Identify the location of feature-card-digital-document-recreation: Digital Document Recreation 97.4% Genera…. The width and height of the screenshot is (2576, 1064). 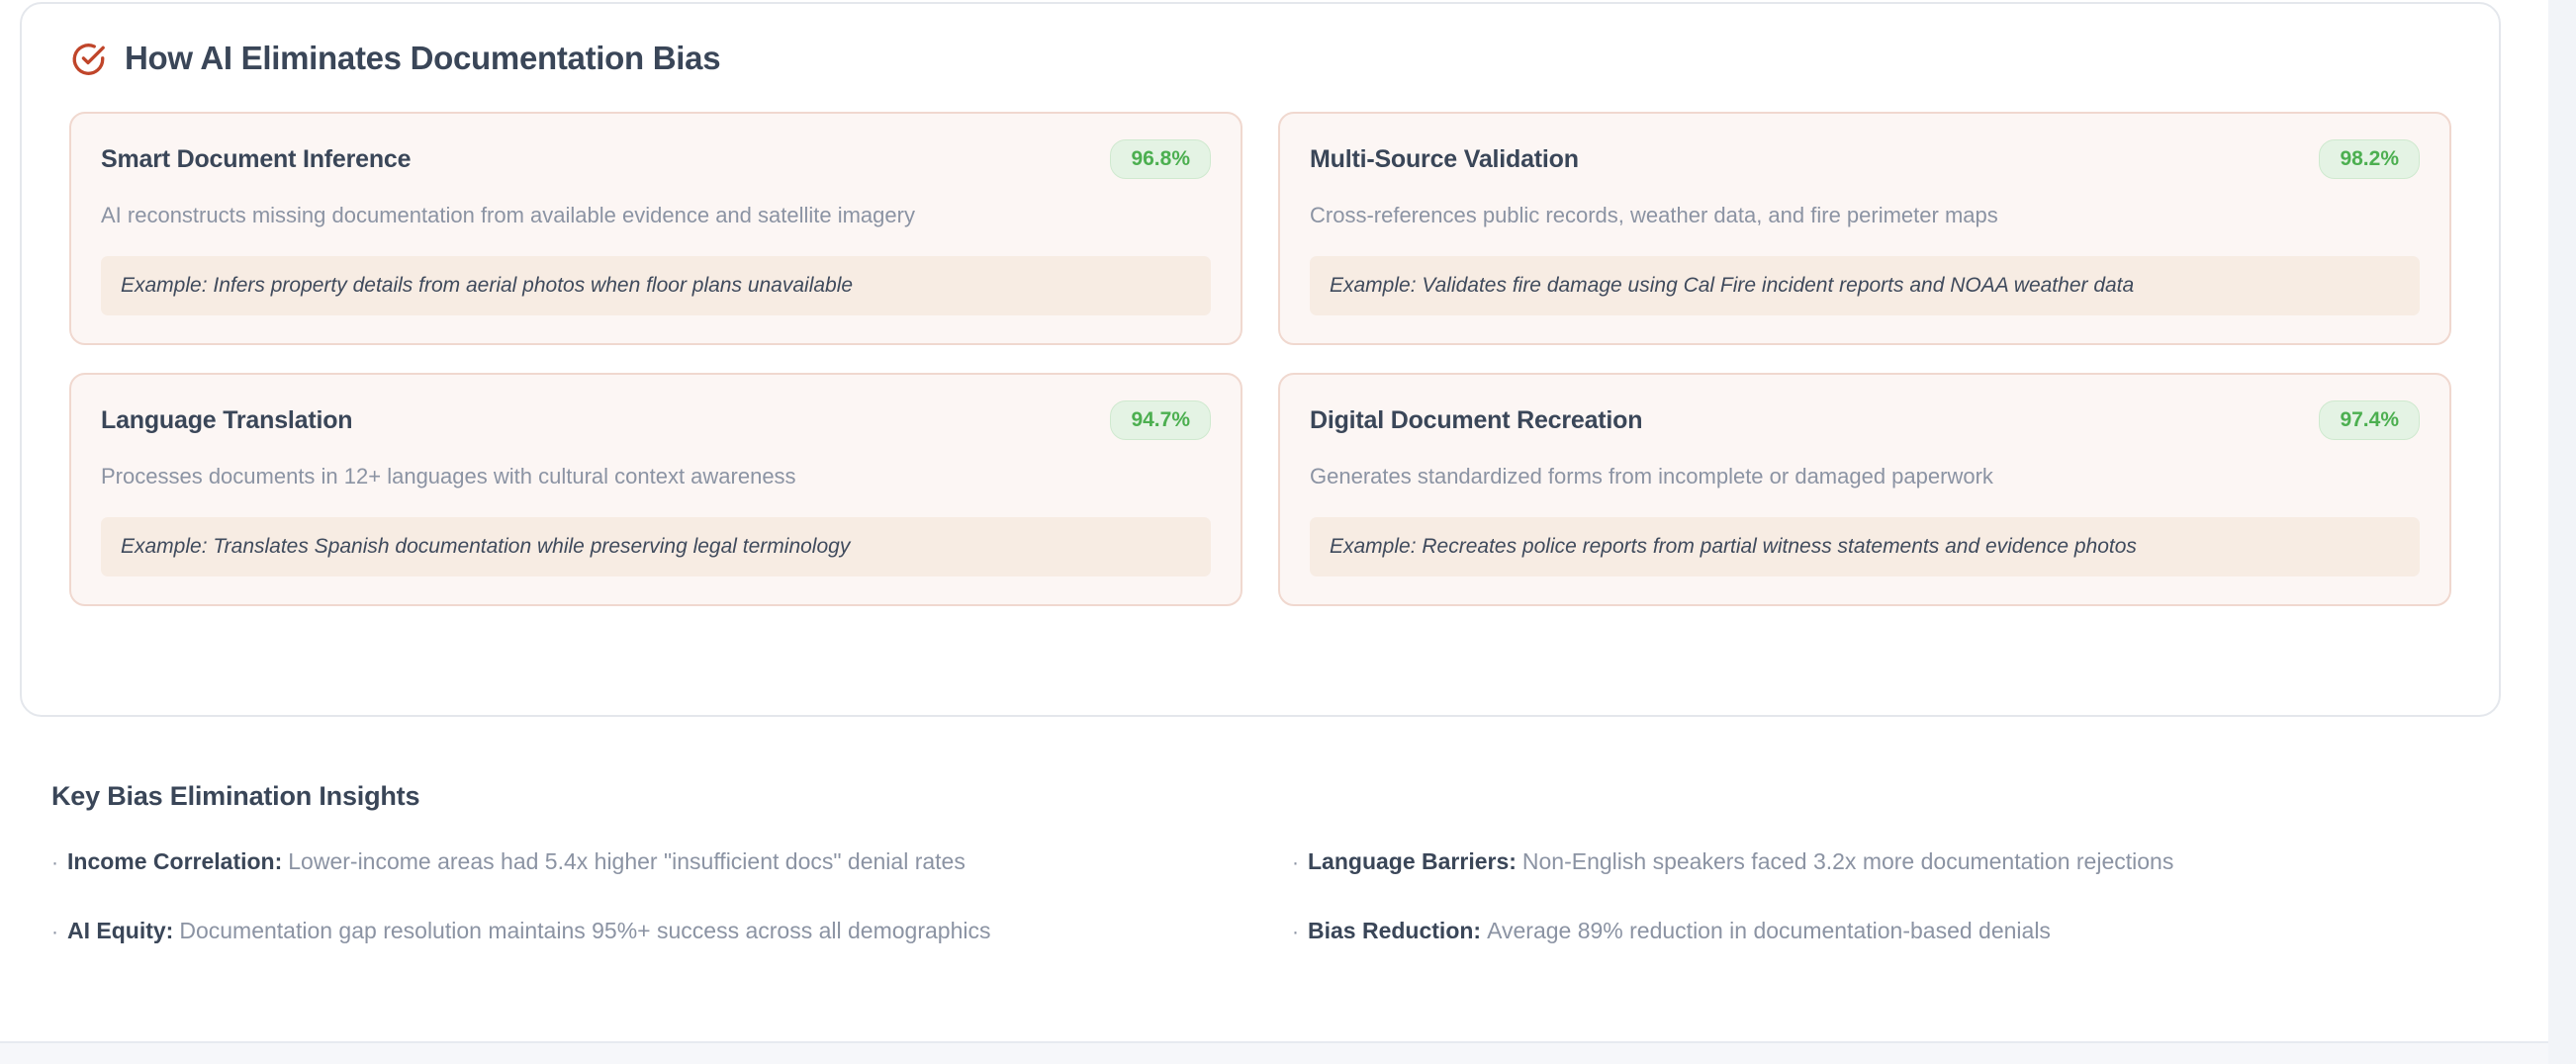
(1865, 490).